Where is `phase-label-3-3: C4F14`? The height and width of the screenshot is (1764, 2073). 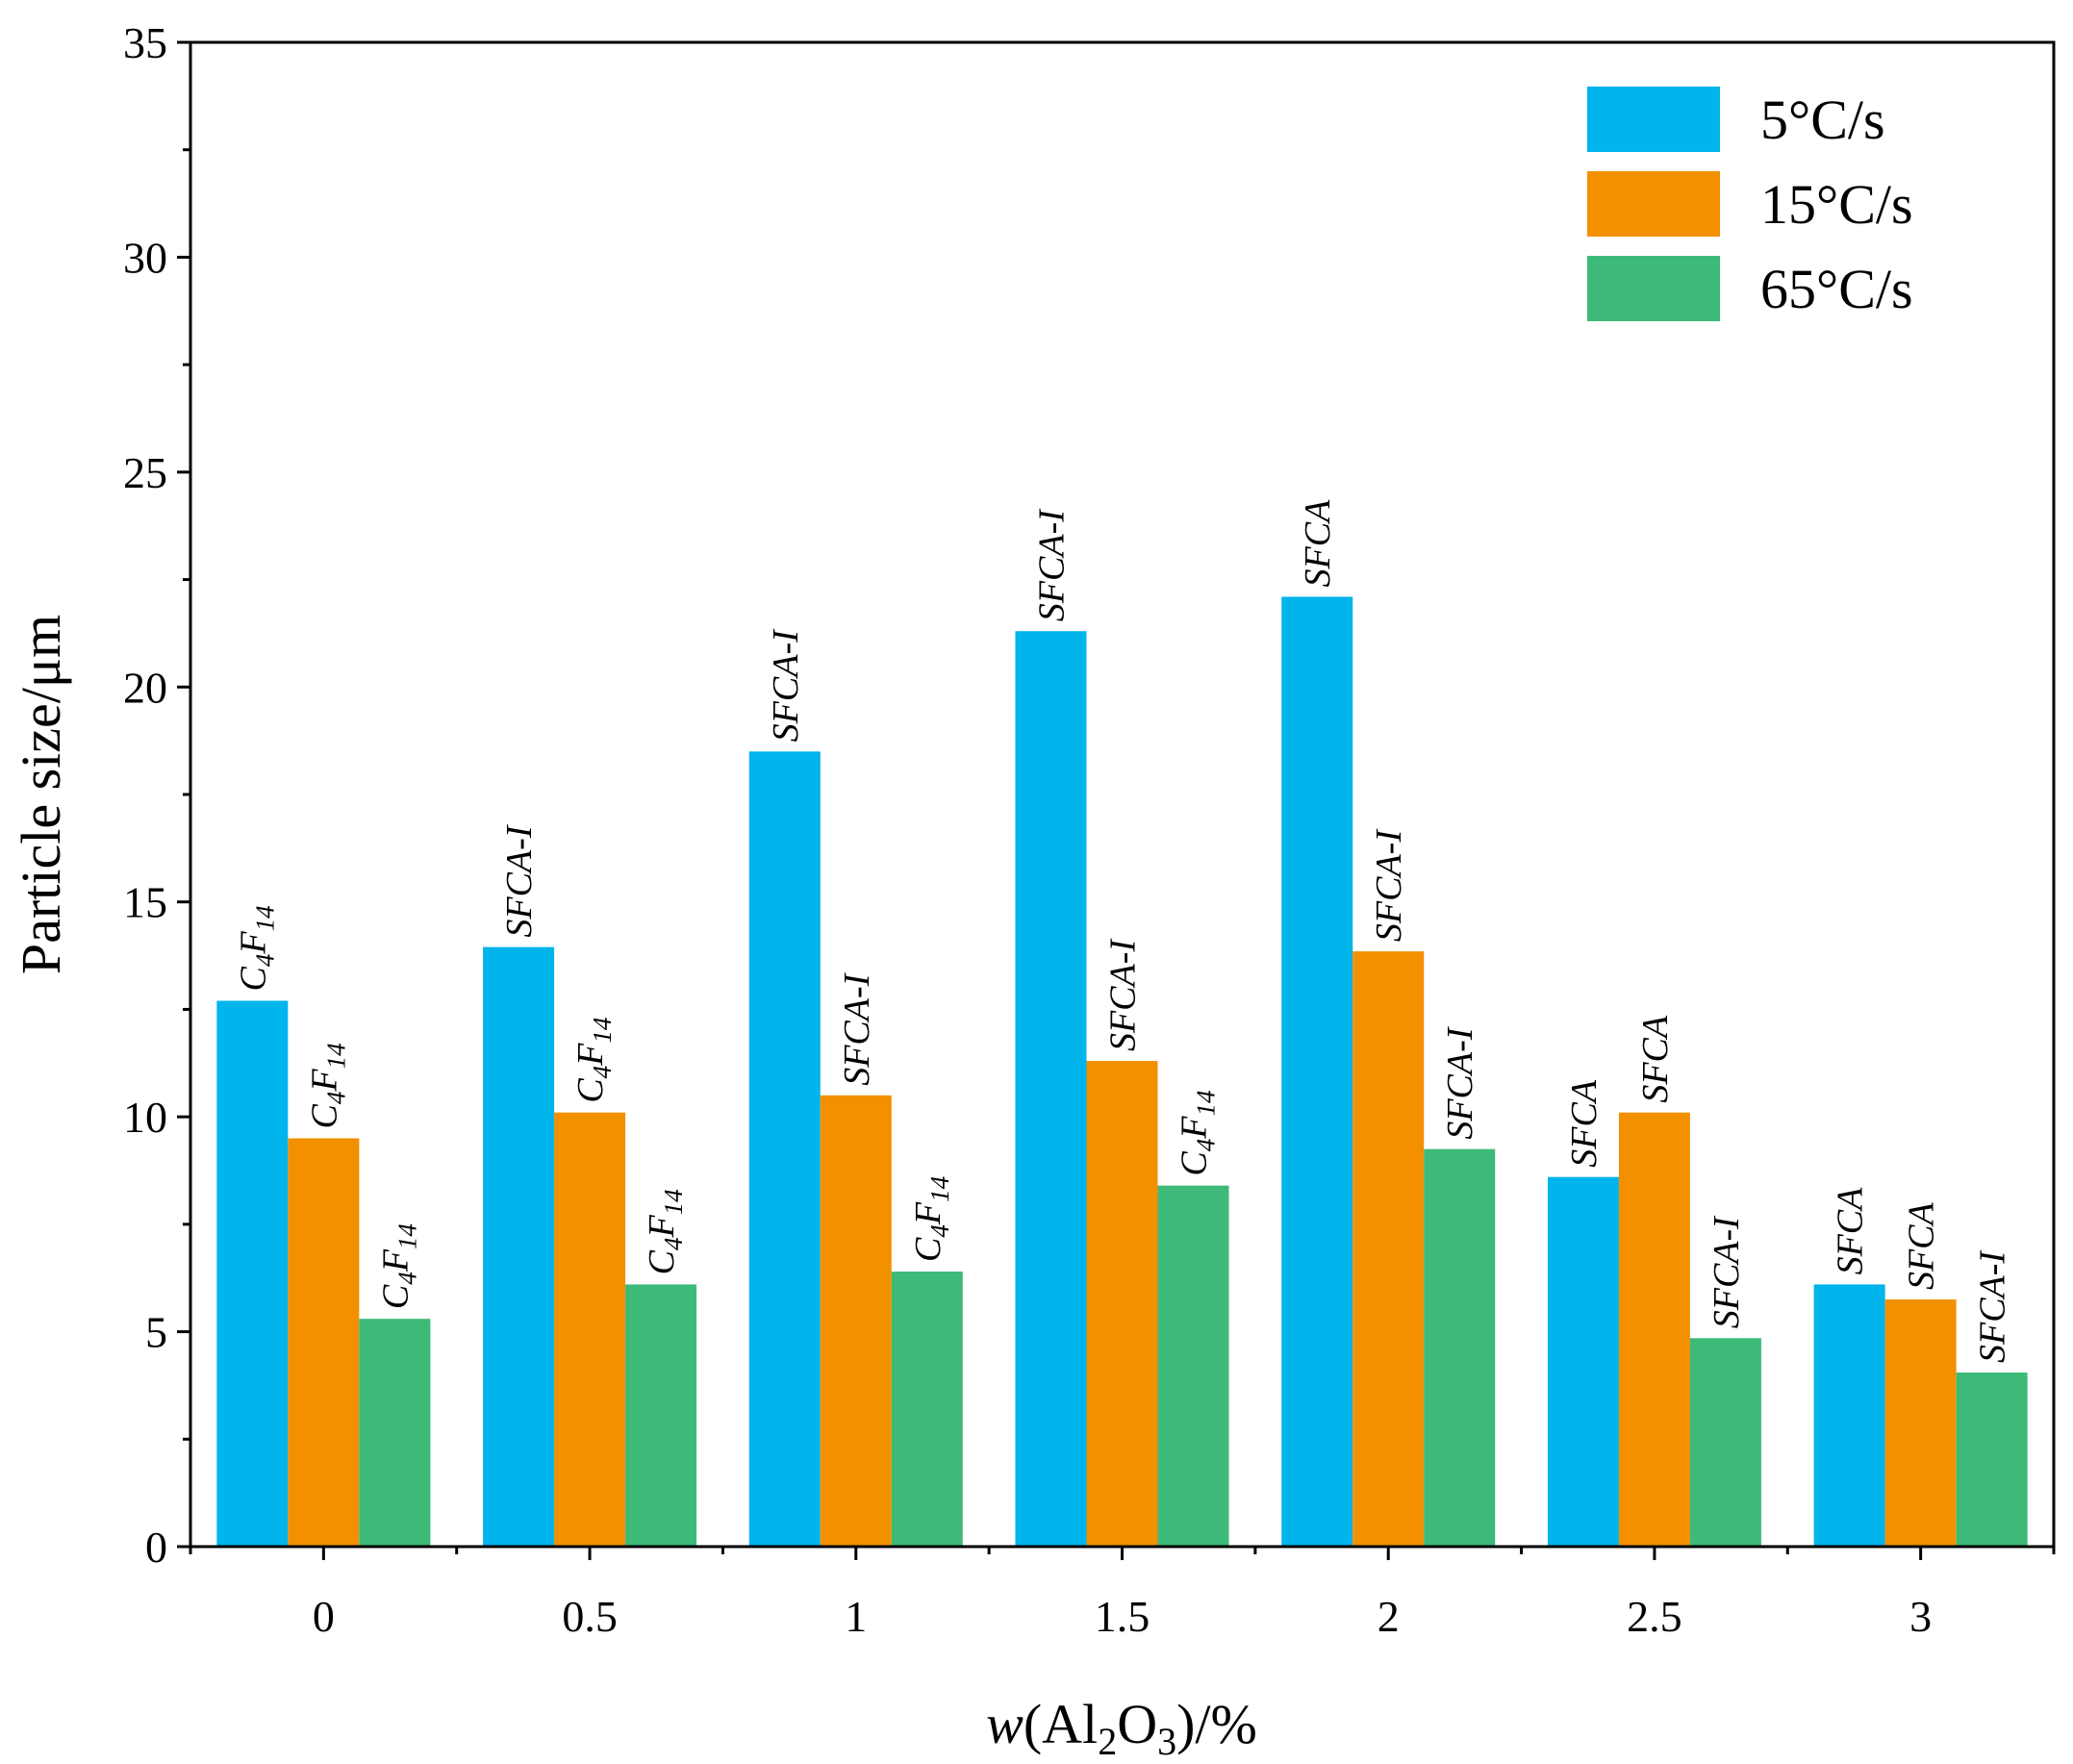 phase-label-3-3: C4F14 is located at coordinates (1198, 1134).